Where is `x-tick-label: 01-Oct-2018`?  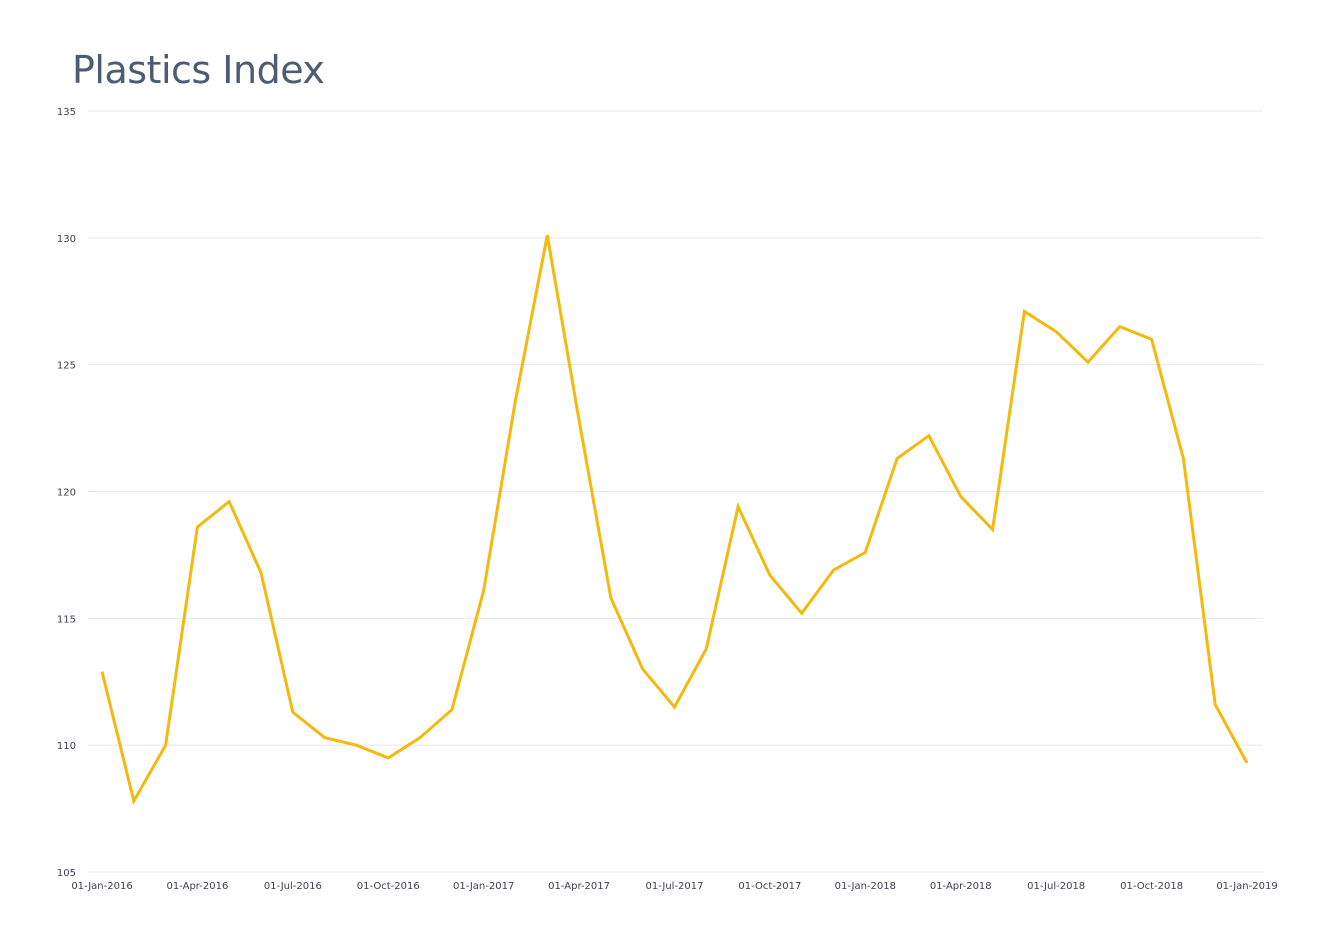
x-tick-label: 01-Oct-2018 is located at coordinates (1151, 886).